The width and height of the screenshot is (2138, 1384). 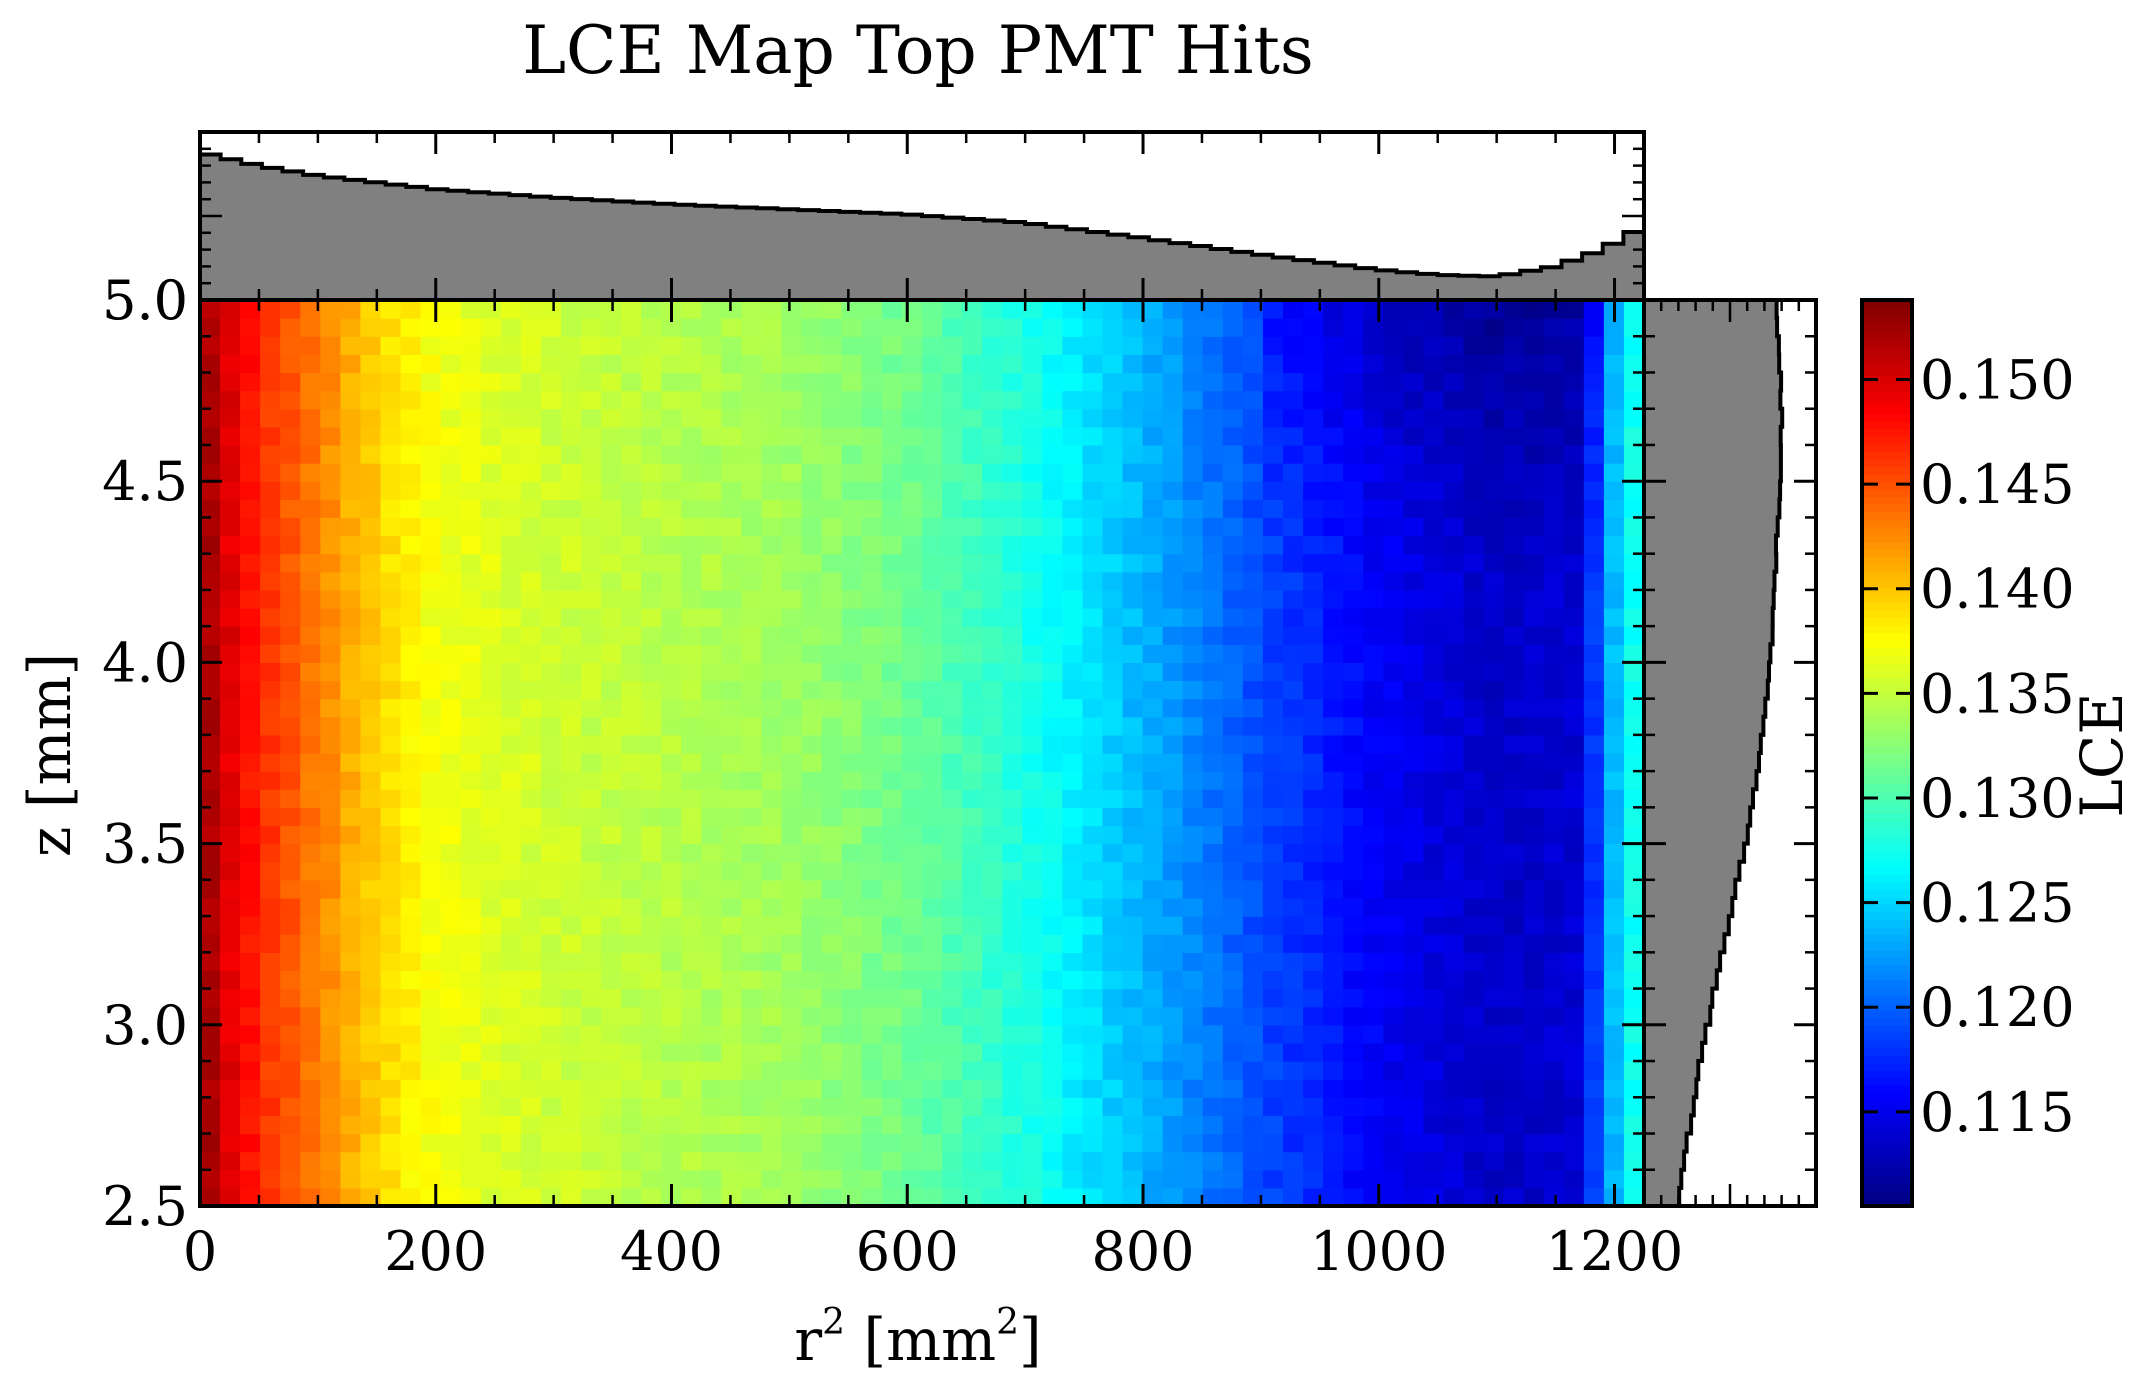 What do you see at coordinates (1887, 477) in the screenshot?
I see `colorbar-segment` at bounding box center [1887, 477].